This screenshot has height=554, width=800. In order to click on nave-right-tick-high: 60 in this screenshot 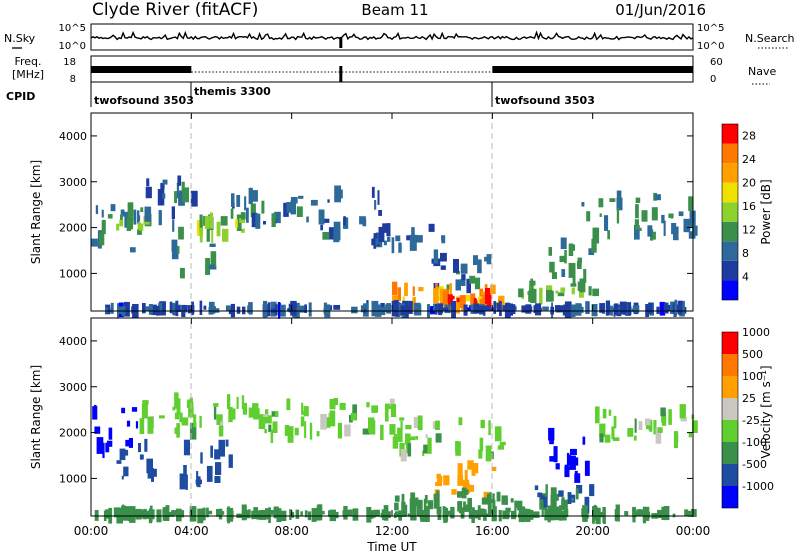, I will do `click(716, 62)`.